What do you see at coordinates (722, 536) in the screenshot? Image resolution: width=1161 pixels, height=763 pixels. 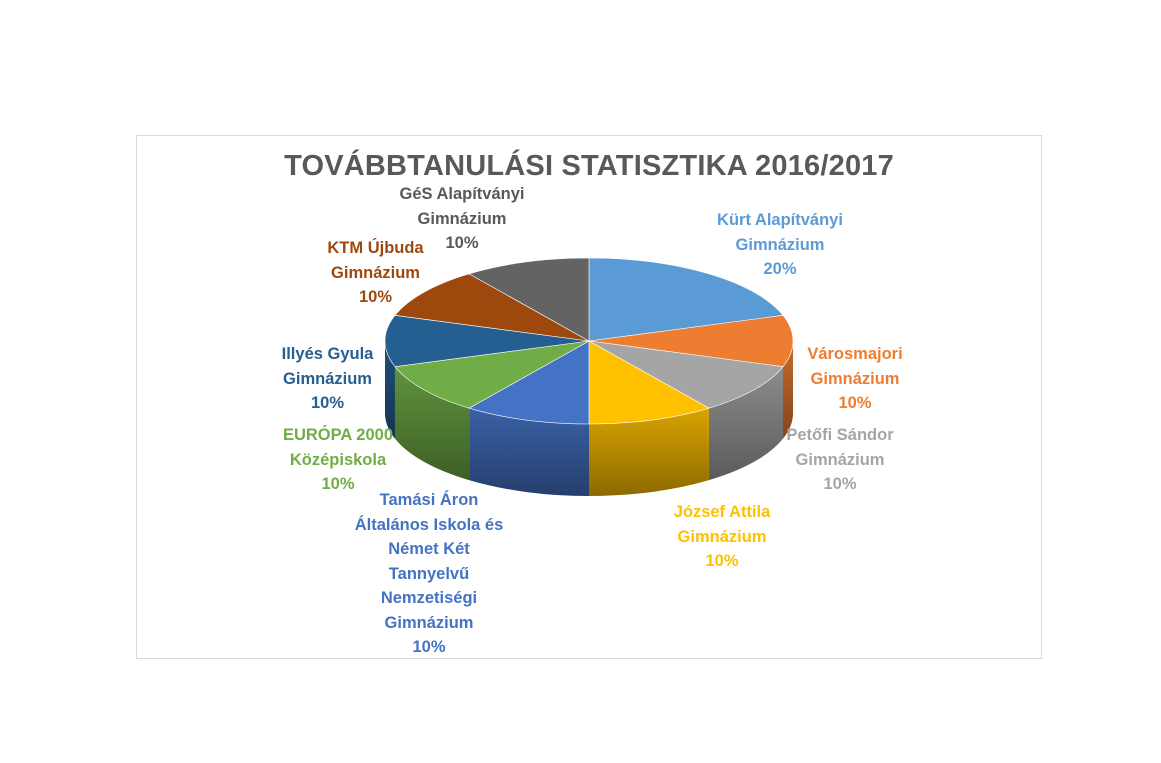 I see `slice-label-jozsef: József Attila Gimnázium 10%` at bounding box center [722, 536].